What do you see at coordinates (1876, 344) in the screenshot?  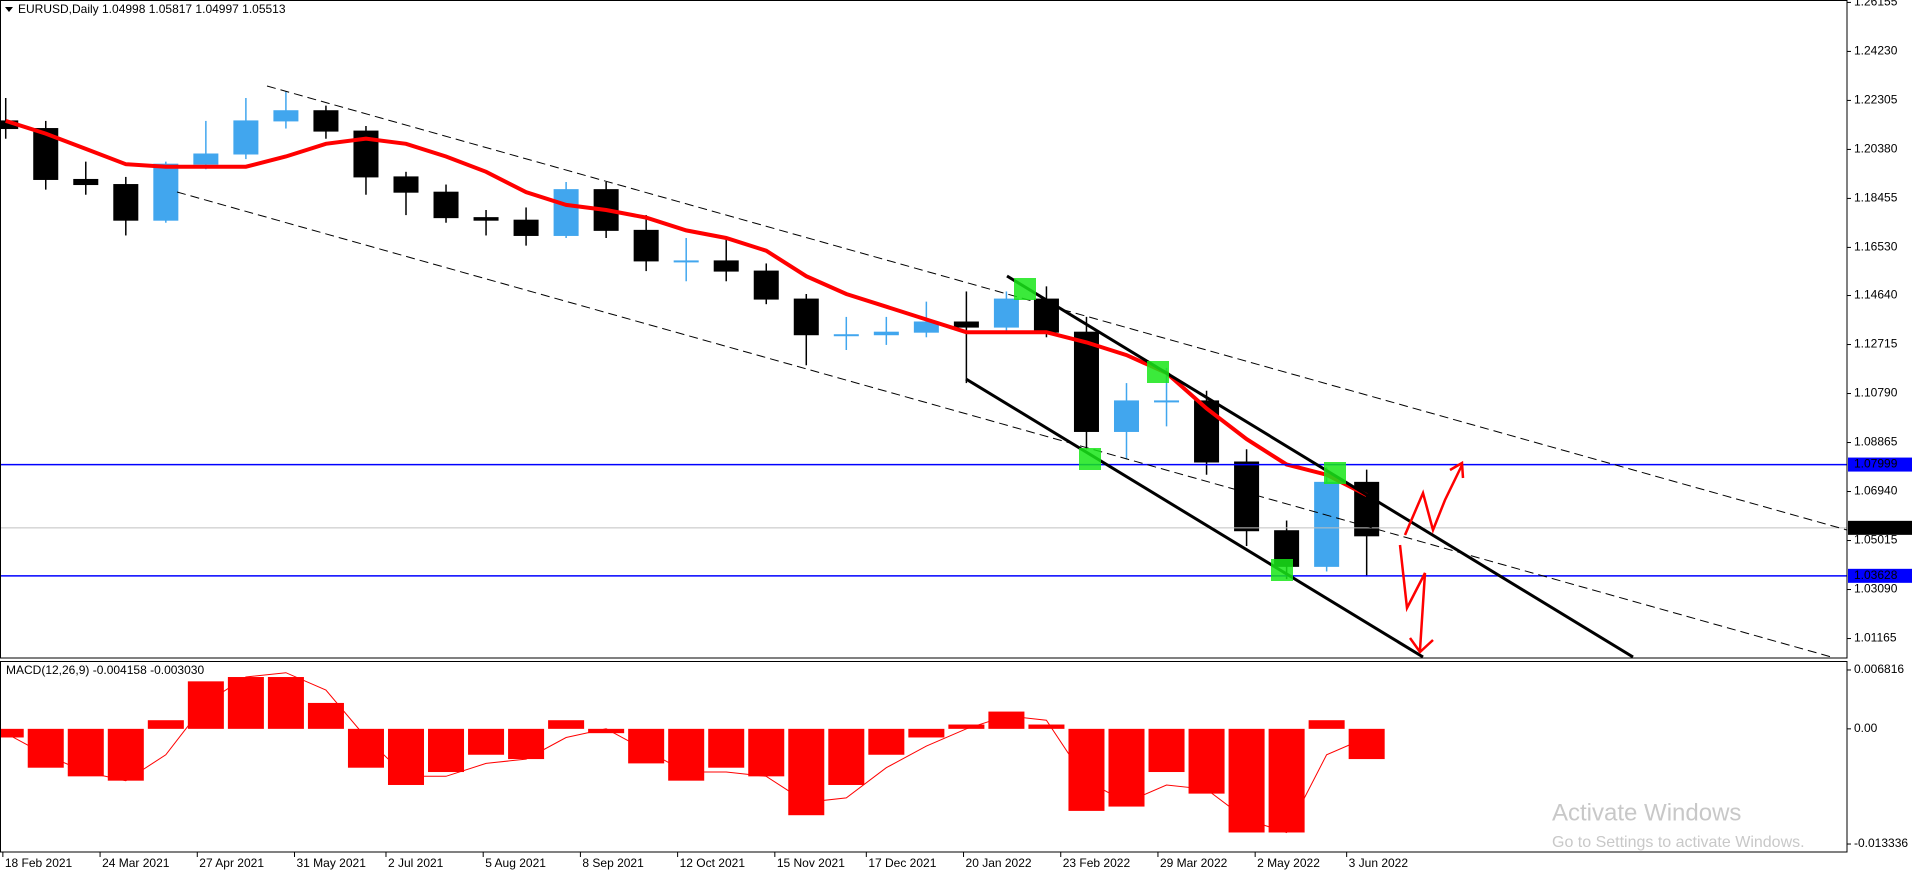 I see `y-tick-label: 1.12715` at bounding box center [1876, 344].